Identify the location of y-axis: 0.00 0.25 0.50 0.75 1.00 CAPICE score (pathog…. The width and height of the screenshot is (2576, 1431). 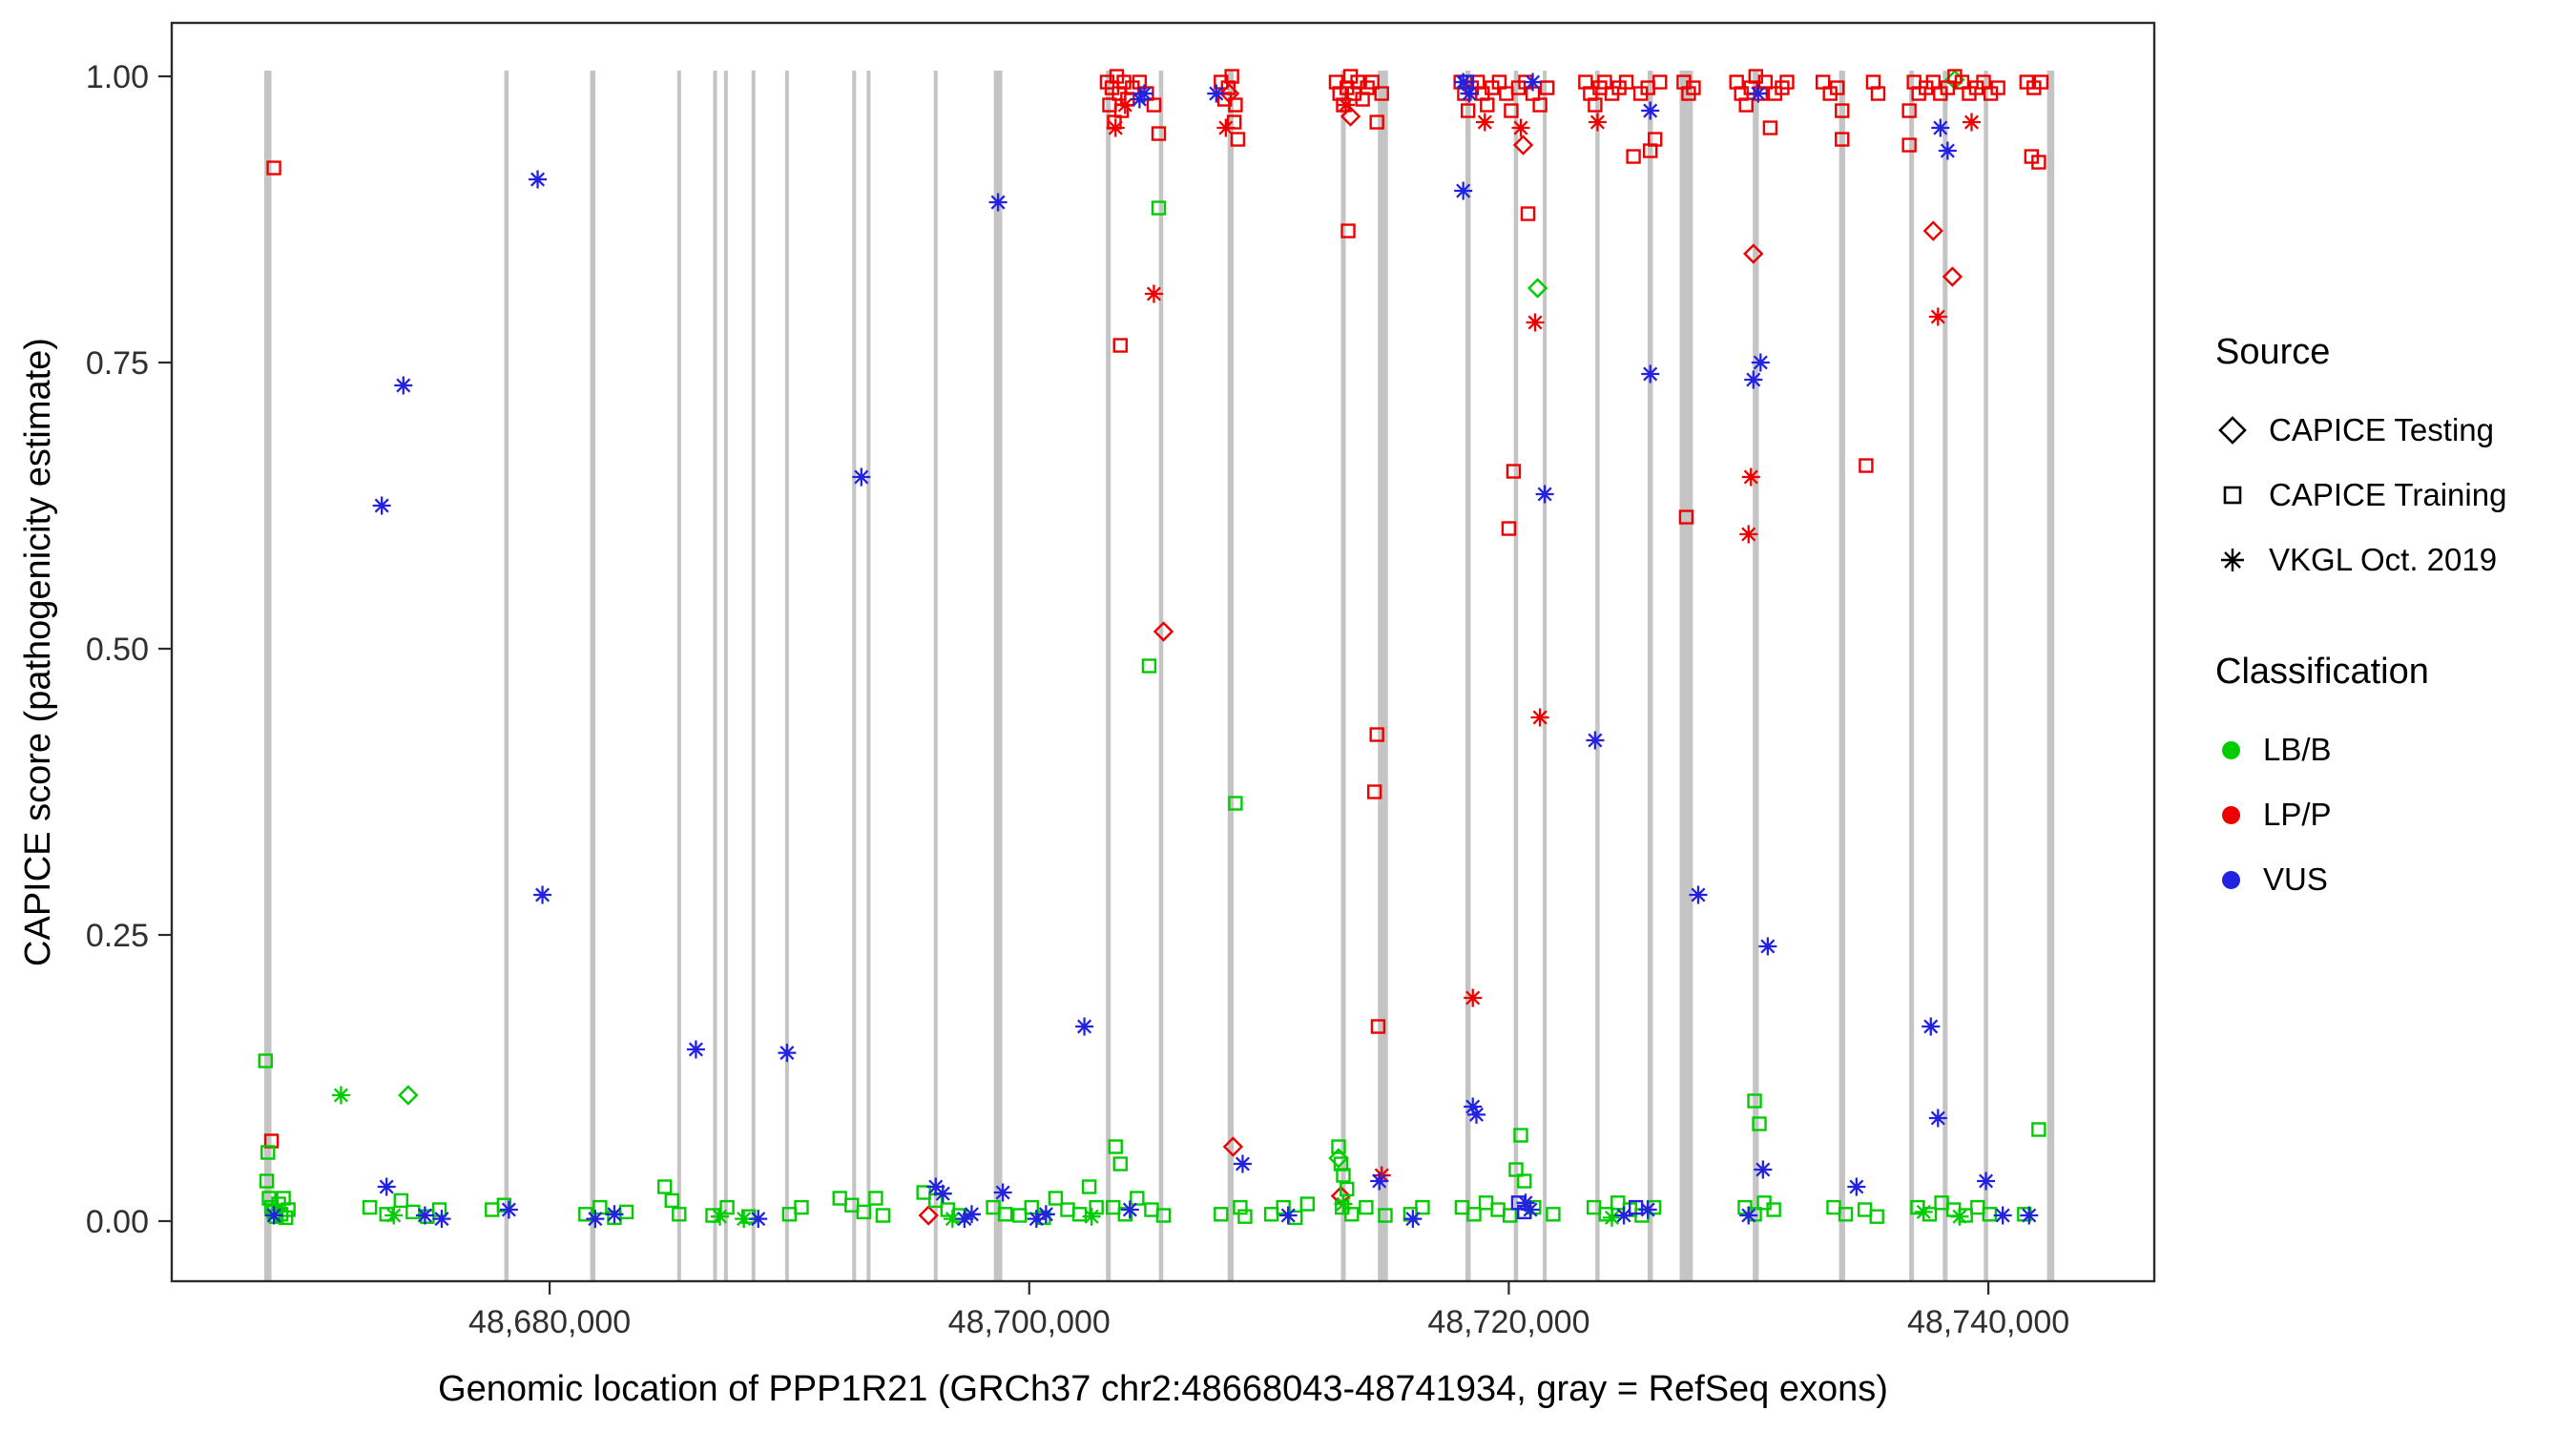
(95, 649).